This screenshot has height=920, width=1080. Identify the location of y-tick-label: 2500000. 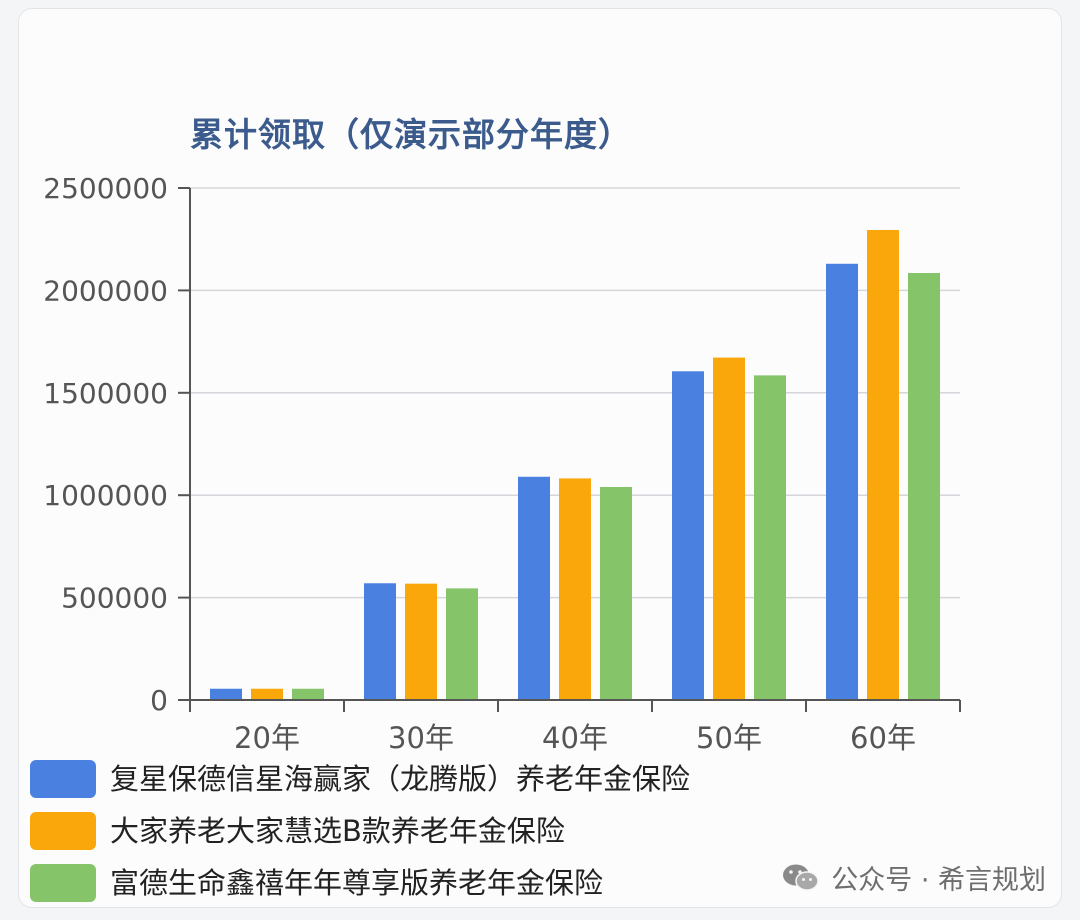
(105, 188).